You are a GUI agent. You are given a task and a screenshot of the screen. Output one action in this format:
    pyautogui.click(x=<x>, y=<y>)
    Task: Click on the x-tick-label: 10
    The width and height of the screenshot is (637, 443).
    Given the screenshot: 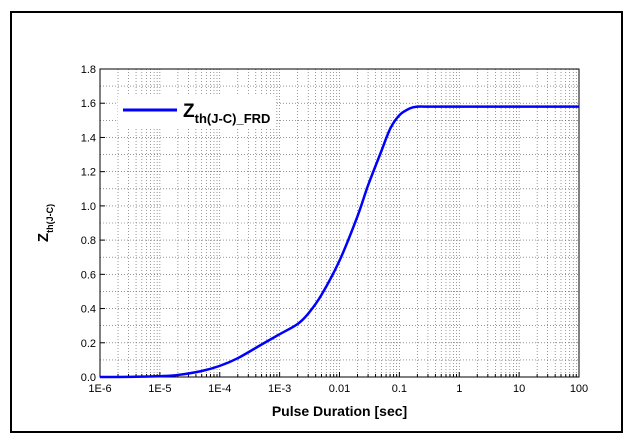 What is the action you would take?
    pyautogui.click(x=519, y=389)
    